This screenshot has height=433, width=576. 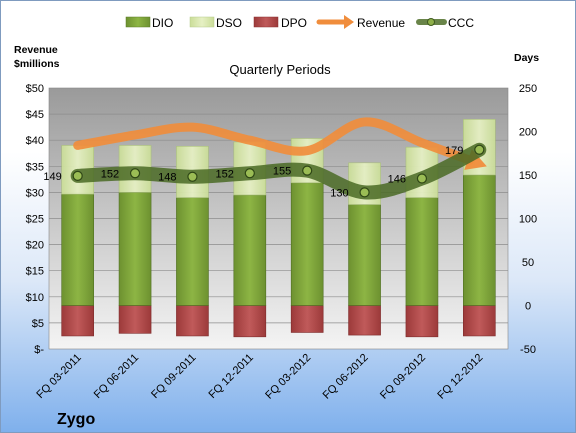 What do you see at coordinates (162, 23) in the screenshot?
I see `legend-label-dio: DIO` at bounding box center [162, 23].